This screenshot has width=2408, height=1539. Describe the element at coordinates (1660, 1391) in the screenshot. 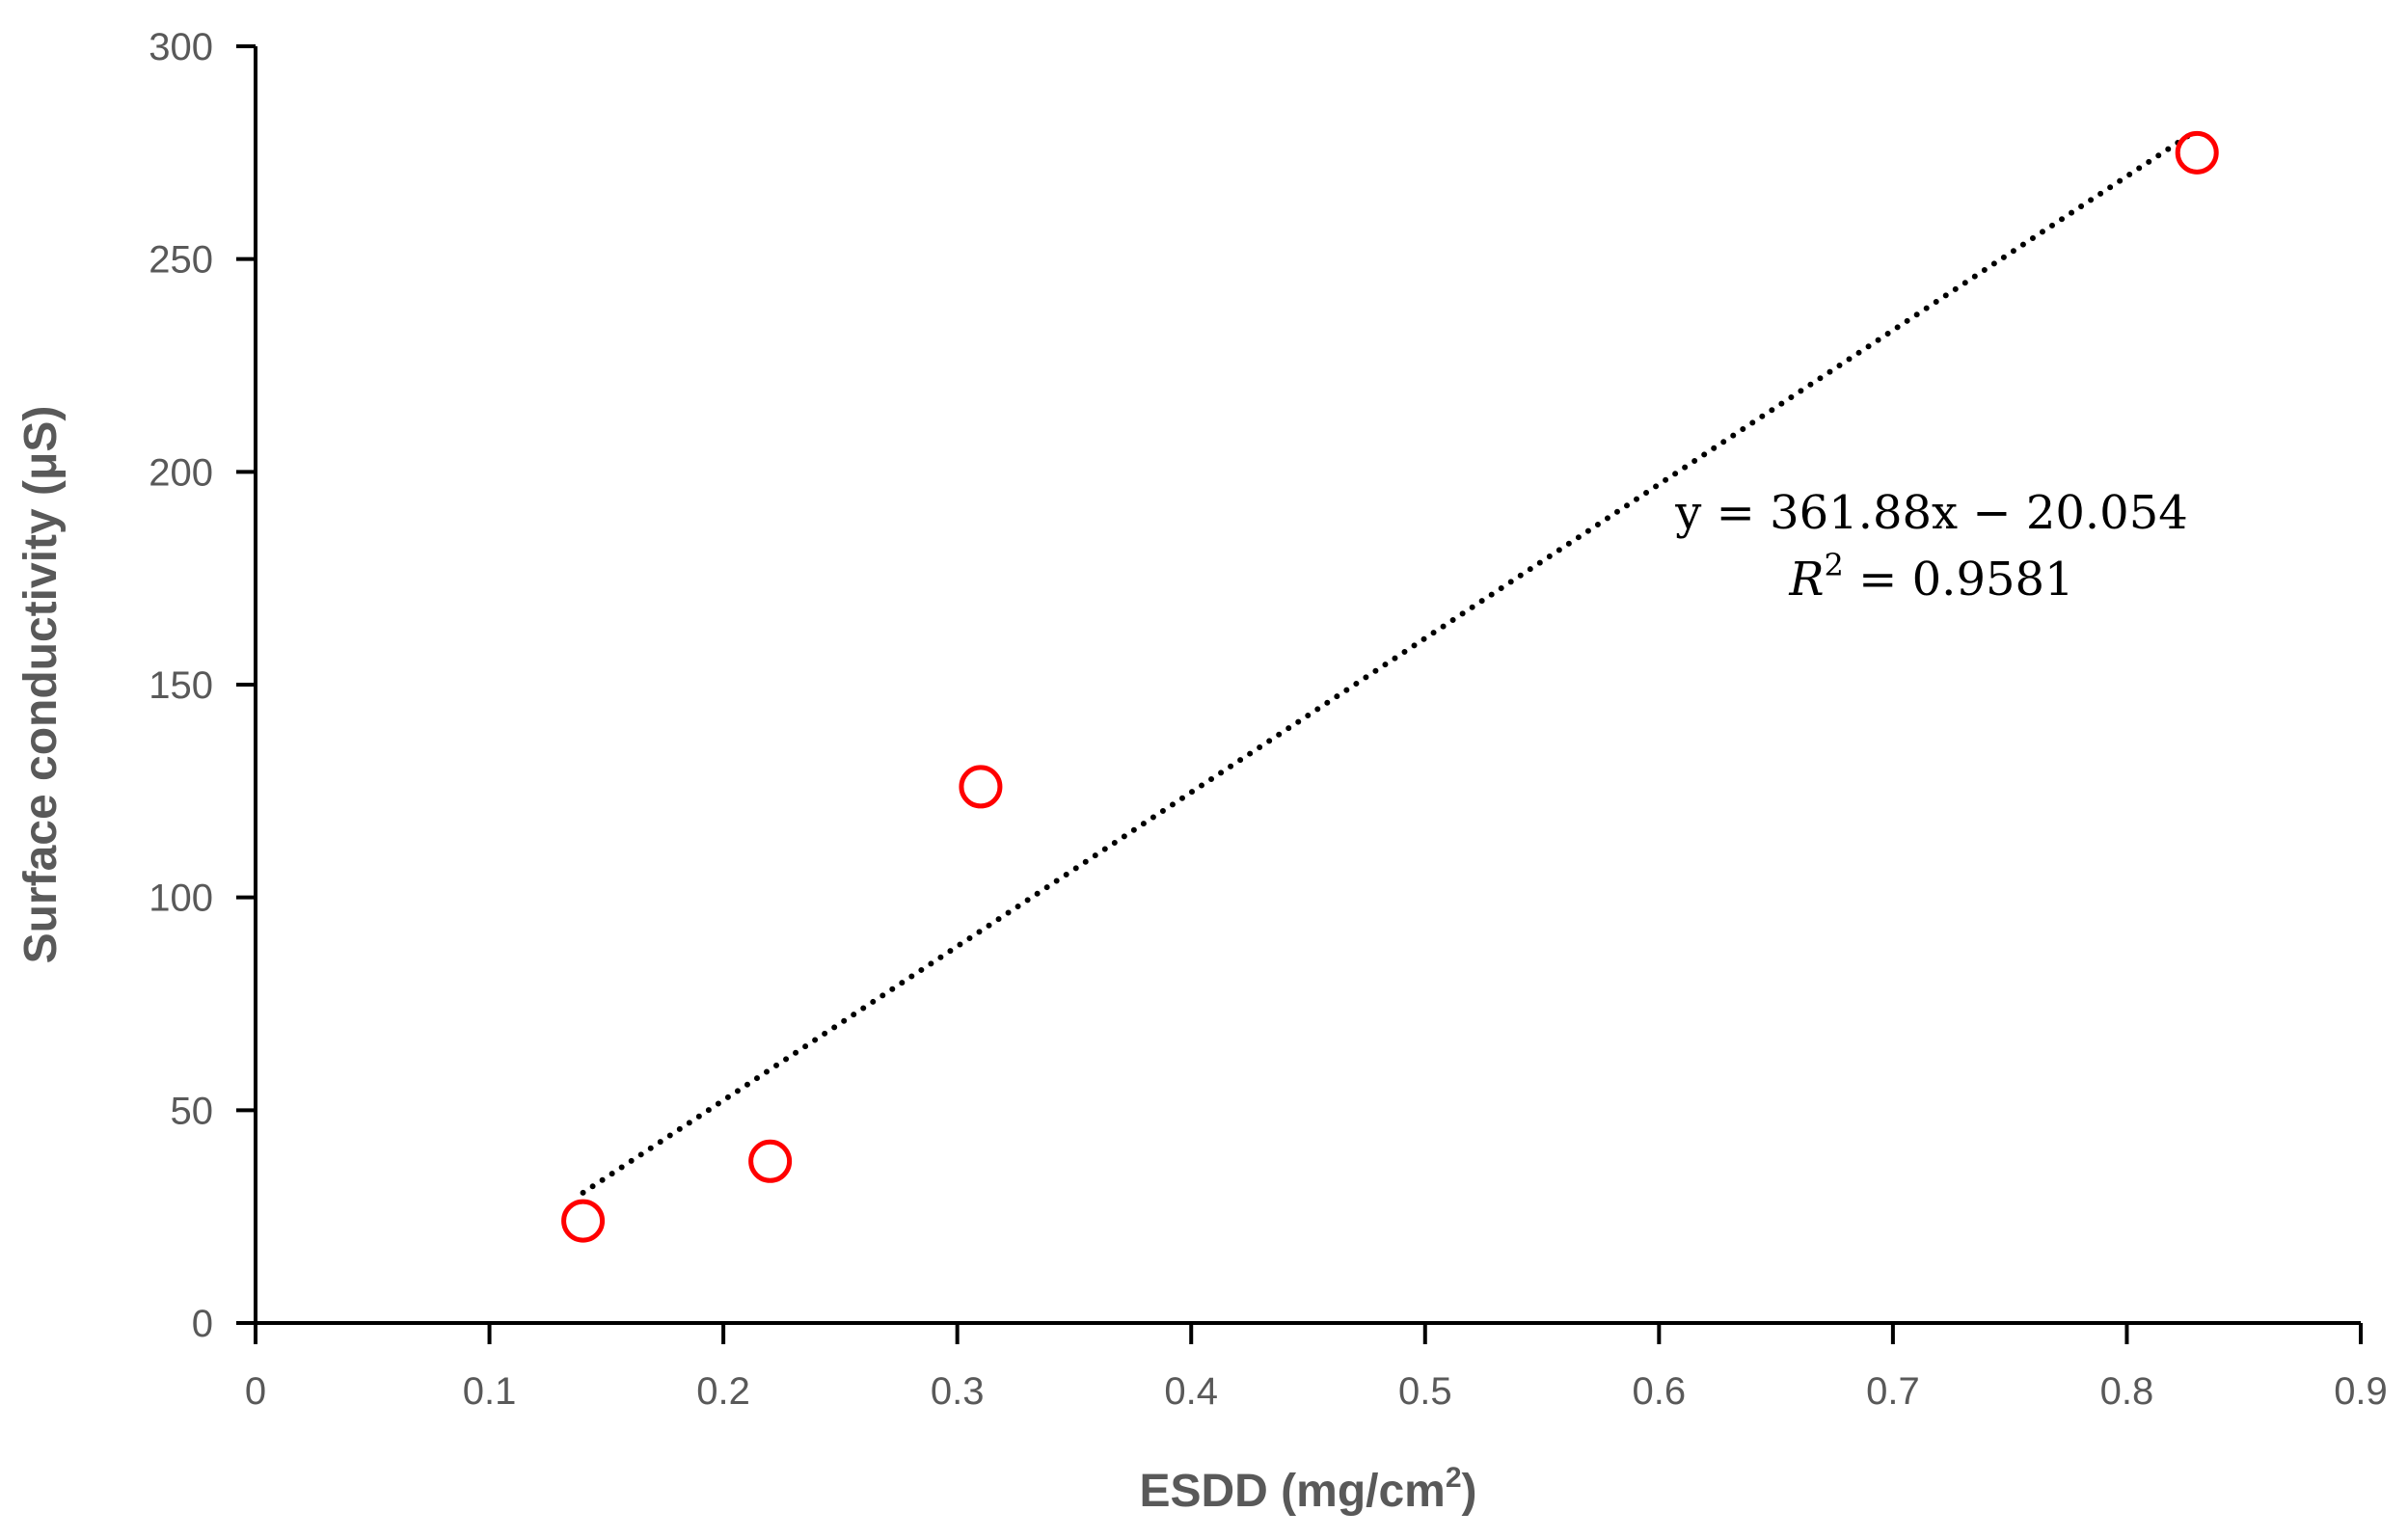

I see `x-tick-label: 0.6` at that location.